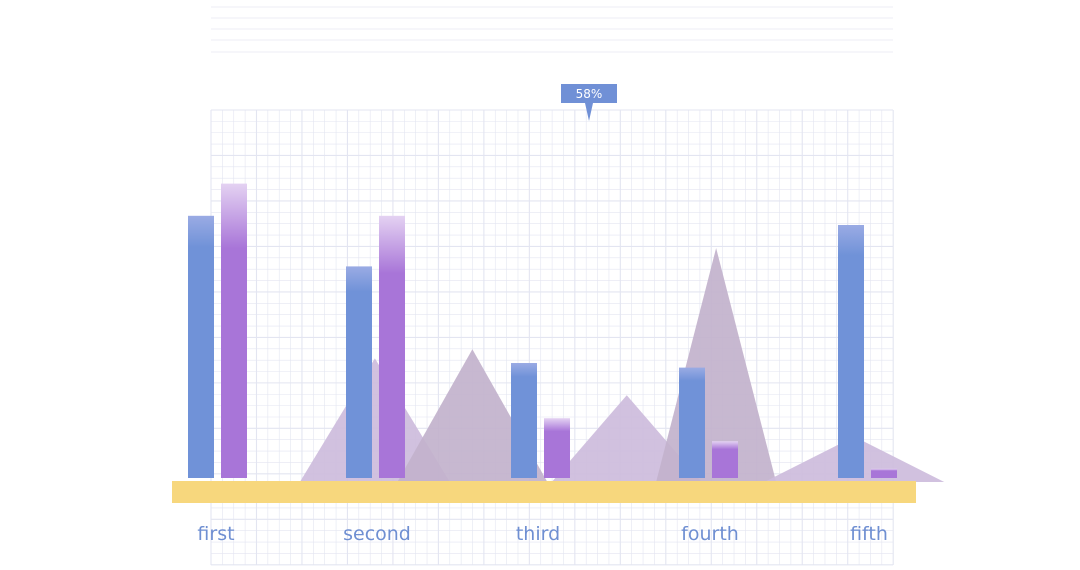  Describe the element at coordinates (552, 29) in the screenshot. I see `decorative-top-lines` at that location.